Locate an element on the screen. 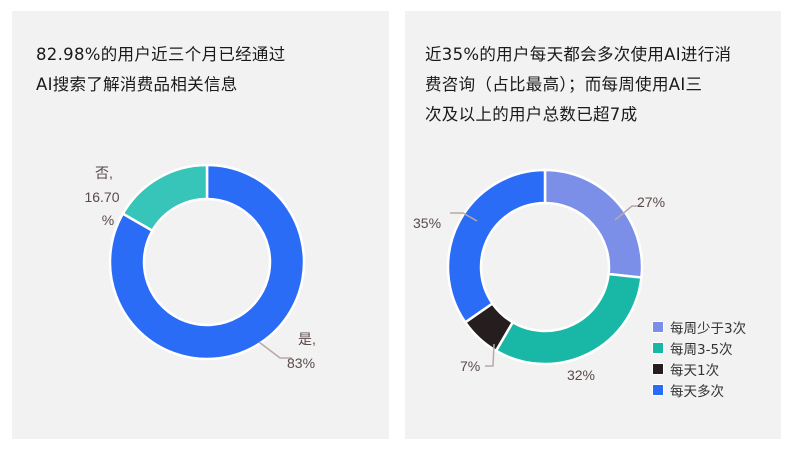 This screenshot has height=450, width=791. title-line: 次及以上的用户总数已超7成 is located at coordinates (531, 114).